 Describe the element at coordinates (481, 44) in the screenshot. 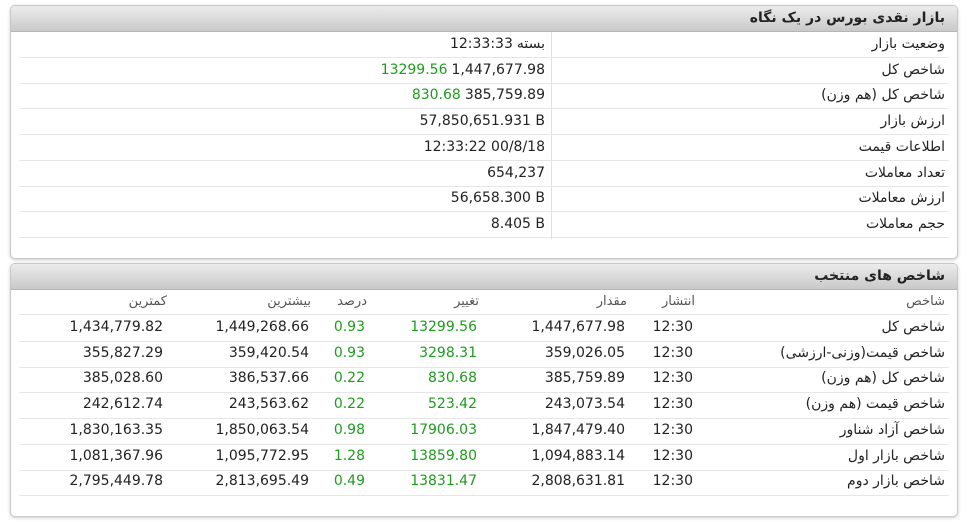

I see `value: 12:33:33` at that location.